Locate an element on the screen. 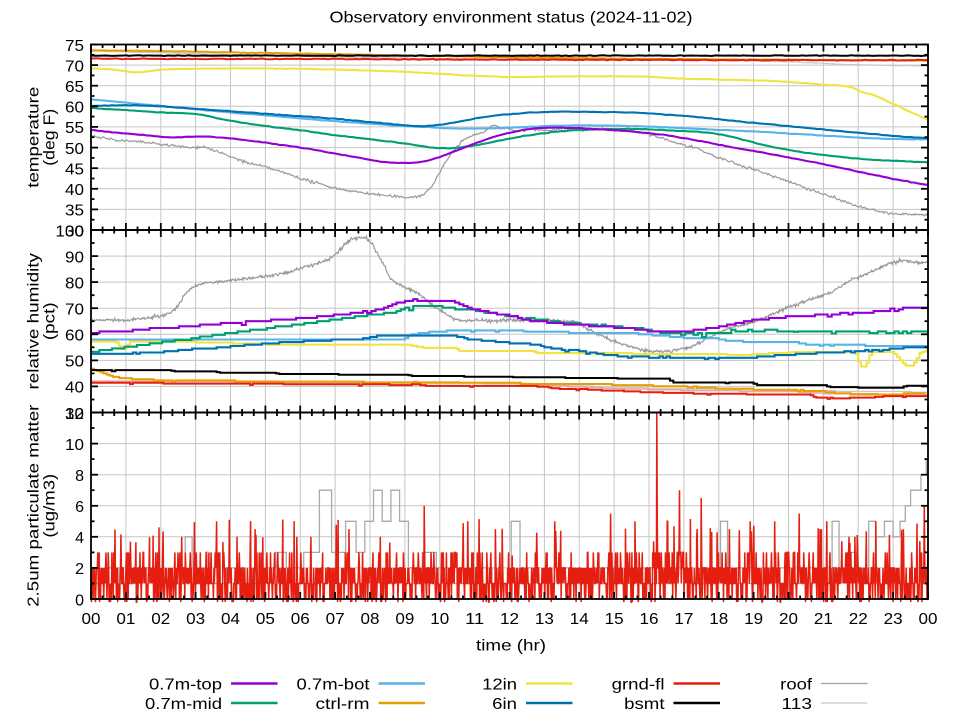 The width and height of the screenshot is (960, 725). svg-text: ctrl-rm is located at coordinates (343, 704).